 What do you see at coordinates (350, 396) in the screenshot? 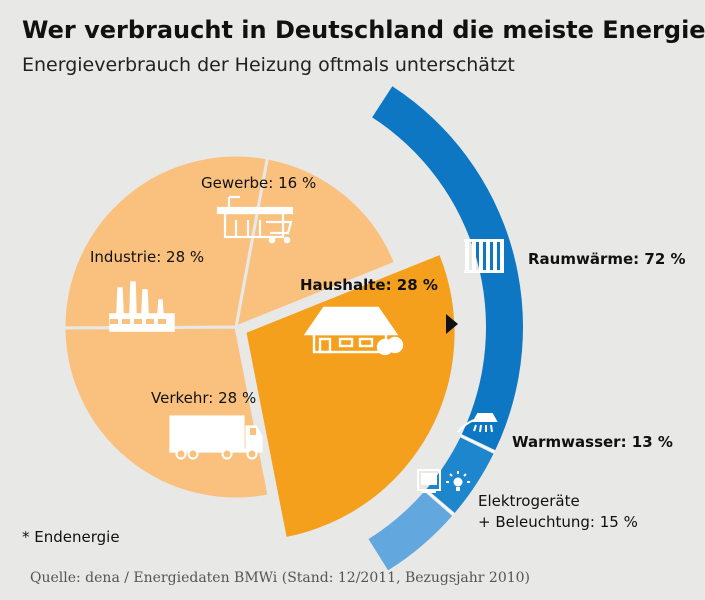
I see `pie-slice-haushalte` at bounding box center [350, 396].